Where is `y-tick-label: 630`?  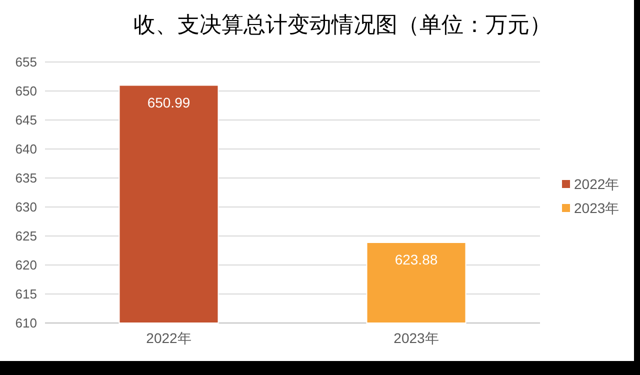
y-tick-label: 630 is located at coordinates (26, 207).